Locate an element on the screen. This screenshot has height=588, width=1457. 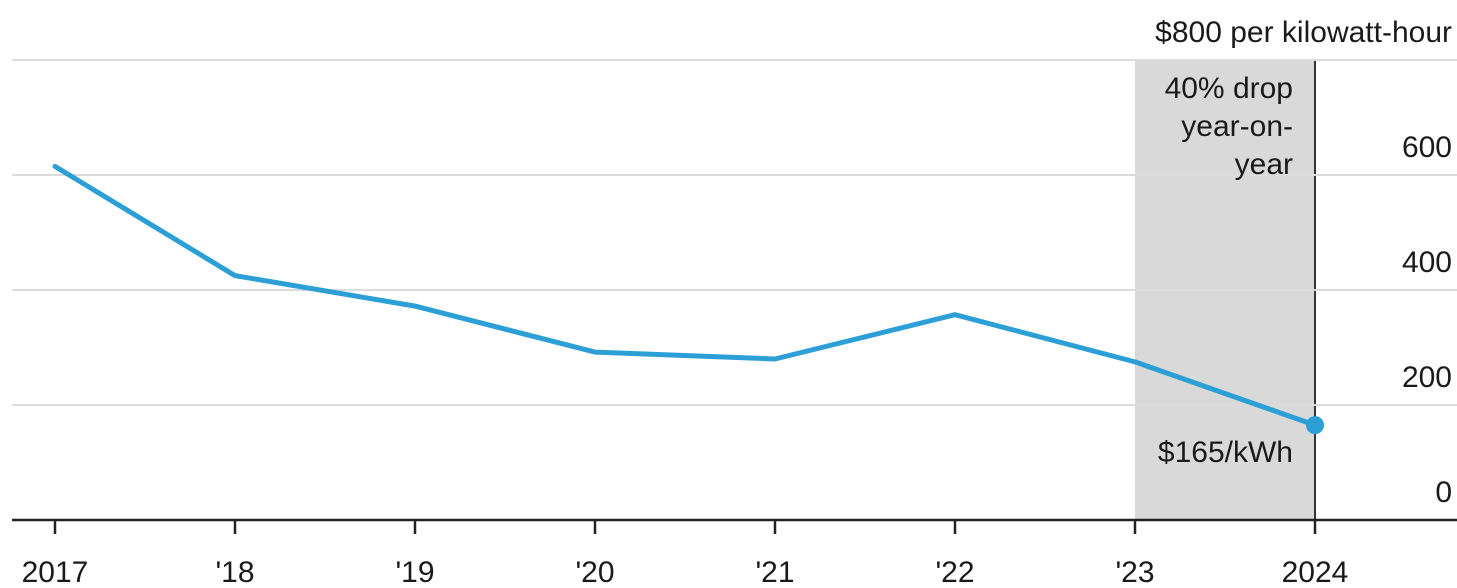
x-tick-label: 2024 is located at coordinates (1315, 572).